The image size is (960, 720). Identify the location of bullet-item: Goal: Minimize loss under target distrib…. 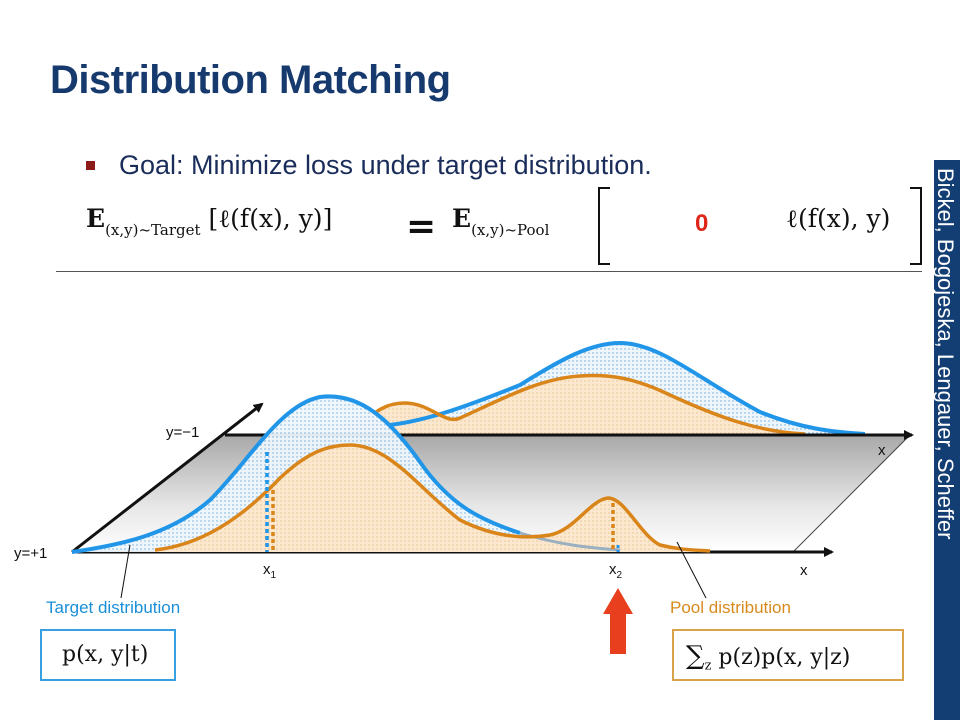
(369, 165).